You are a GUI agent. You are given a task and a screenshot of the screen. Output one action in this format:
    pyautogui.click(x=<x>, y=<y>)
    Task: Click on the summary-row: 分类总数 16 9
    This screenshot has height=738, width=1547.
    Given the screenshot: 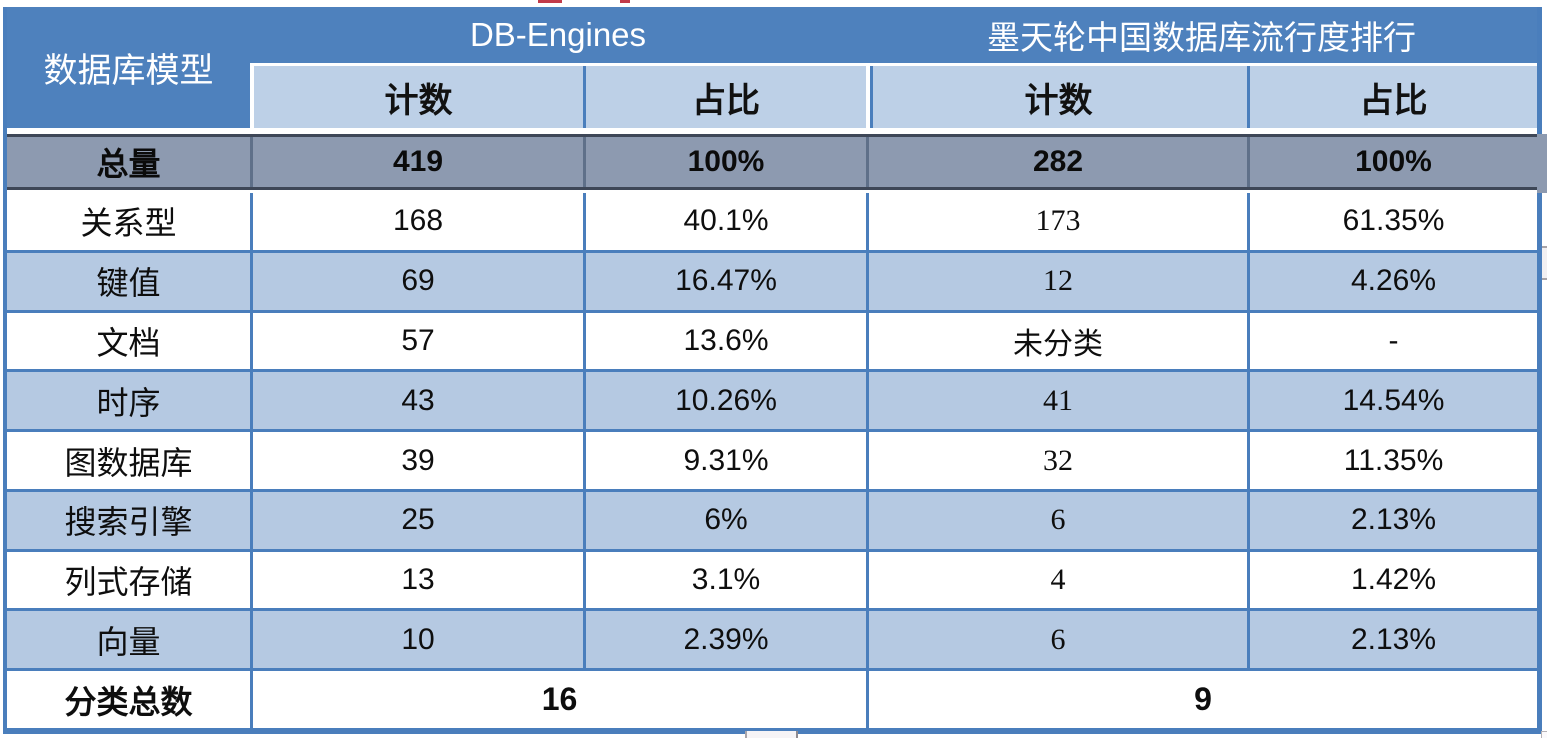 What is the action you would take?
    pyautogui.click(x=772, y=698)
    